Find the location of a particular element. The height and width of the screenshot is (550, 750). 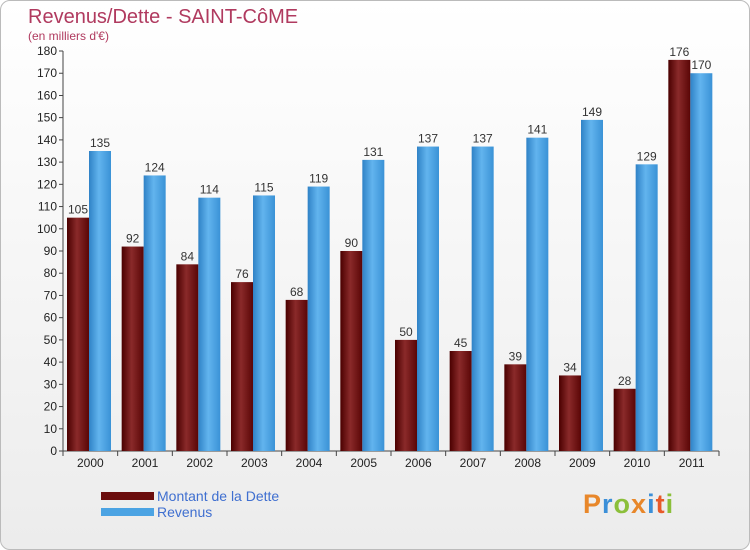

bar-revenue-2008 is located at coordinates (537, 294).